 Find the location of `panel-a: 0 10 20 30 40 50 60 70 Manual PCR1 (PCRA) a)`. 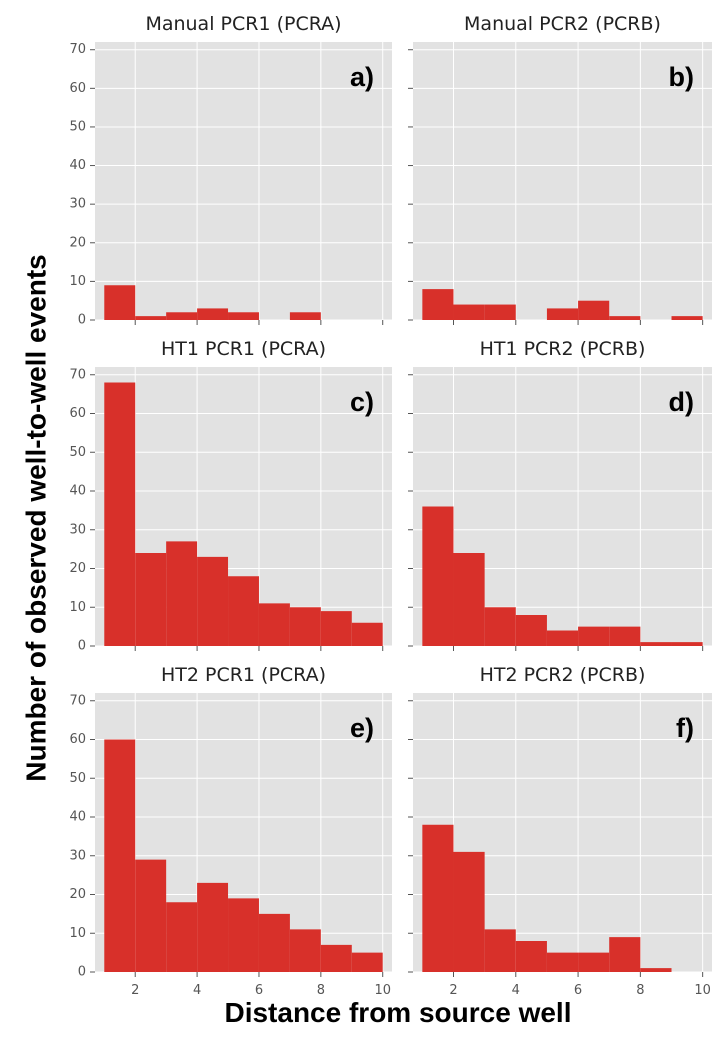

panel-a: 0 10 20 30 40 50 60 70 Manual PCR1 (PCRA) a) is located at coordinates (230, 170).